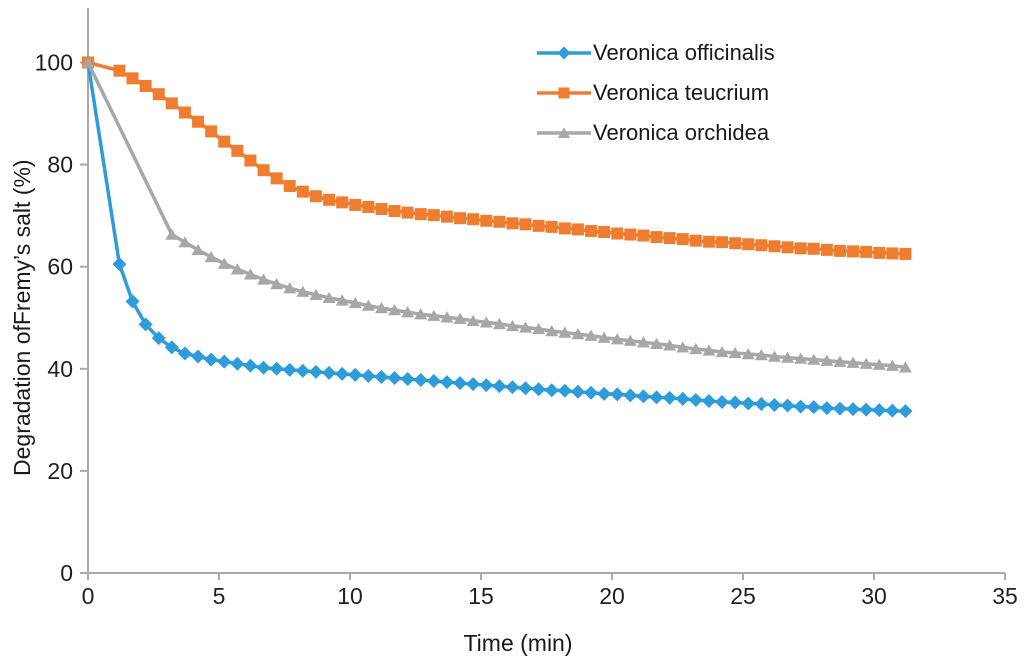  I want to click on svg-text: 5, so click(219, 596).